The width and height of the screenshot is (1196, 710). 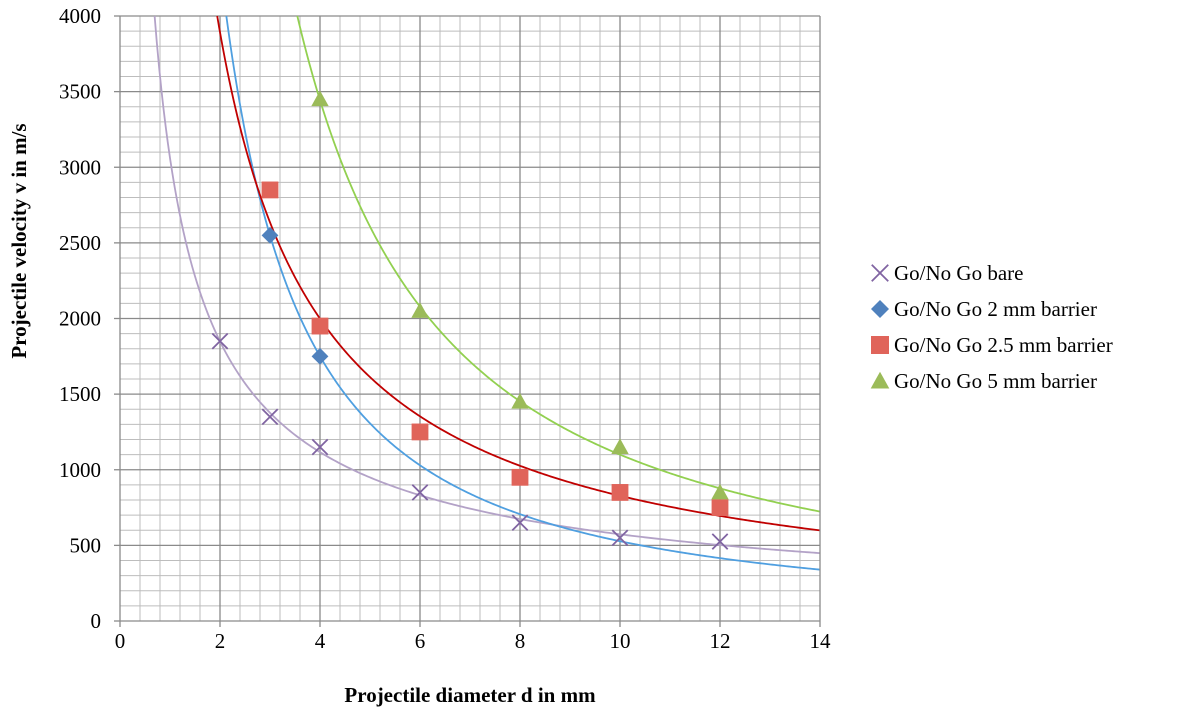 What do you see at coordinates (86, 545) in the screenshot?
I see `y-tick-label: 500` at bounding box center [86, 545].